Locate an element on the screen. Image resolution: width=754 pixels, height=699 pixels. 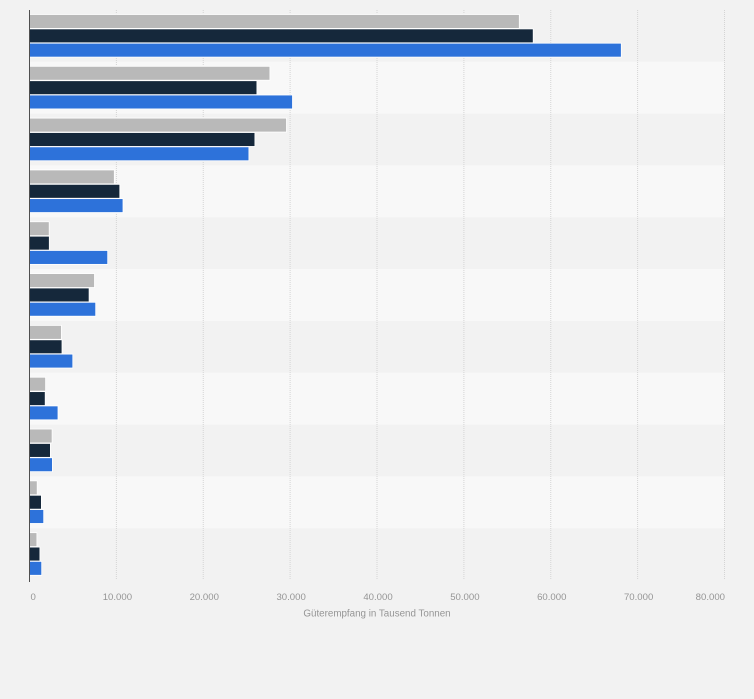
svg-text: 10.000 is located at coordinates (117, 597).